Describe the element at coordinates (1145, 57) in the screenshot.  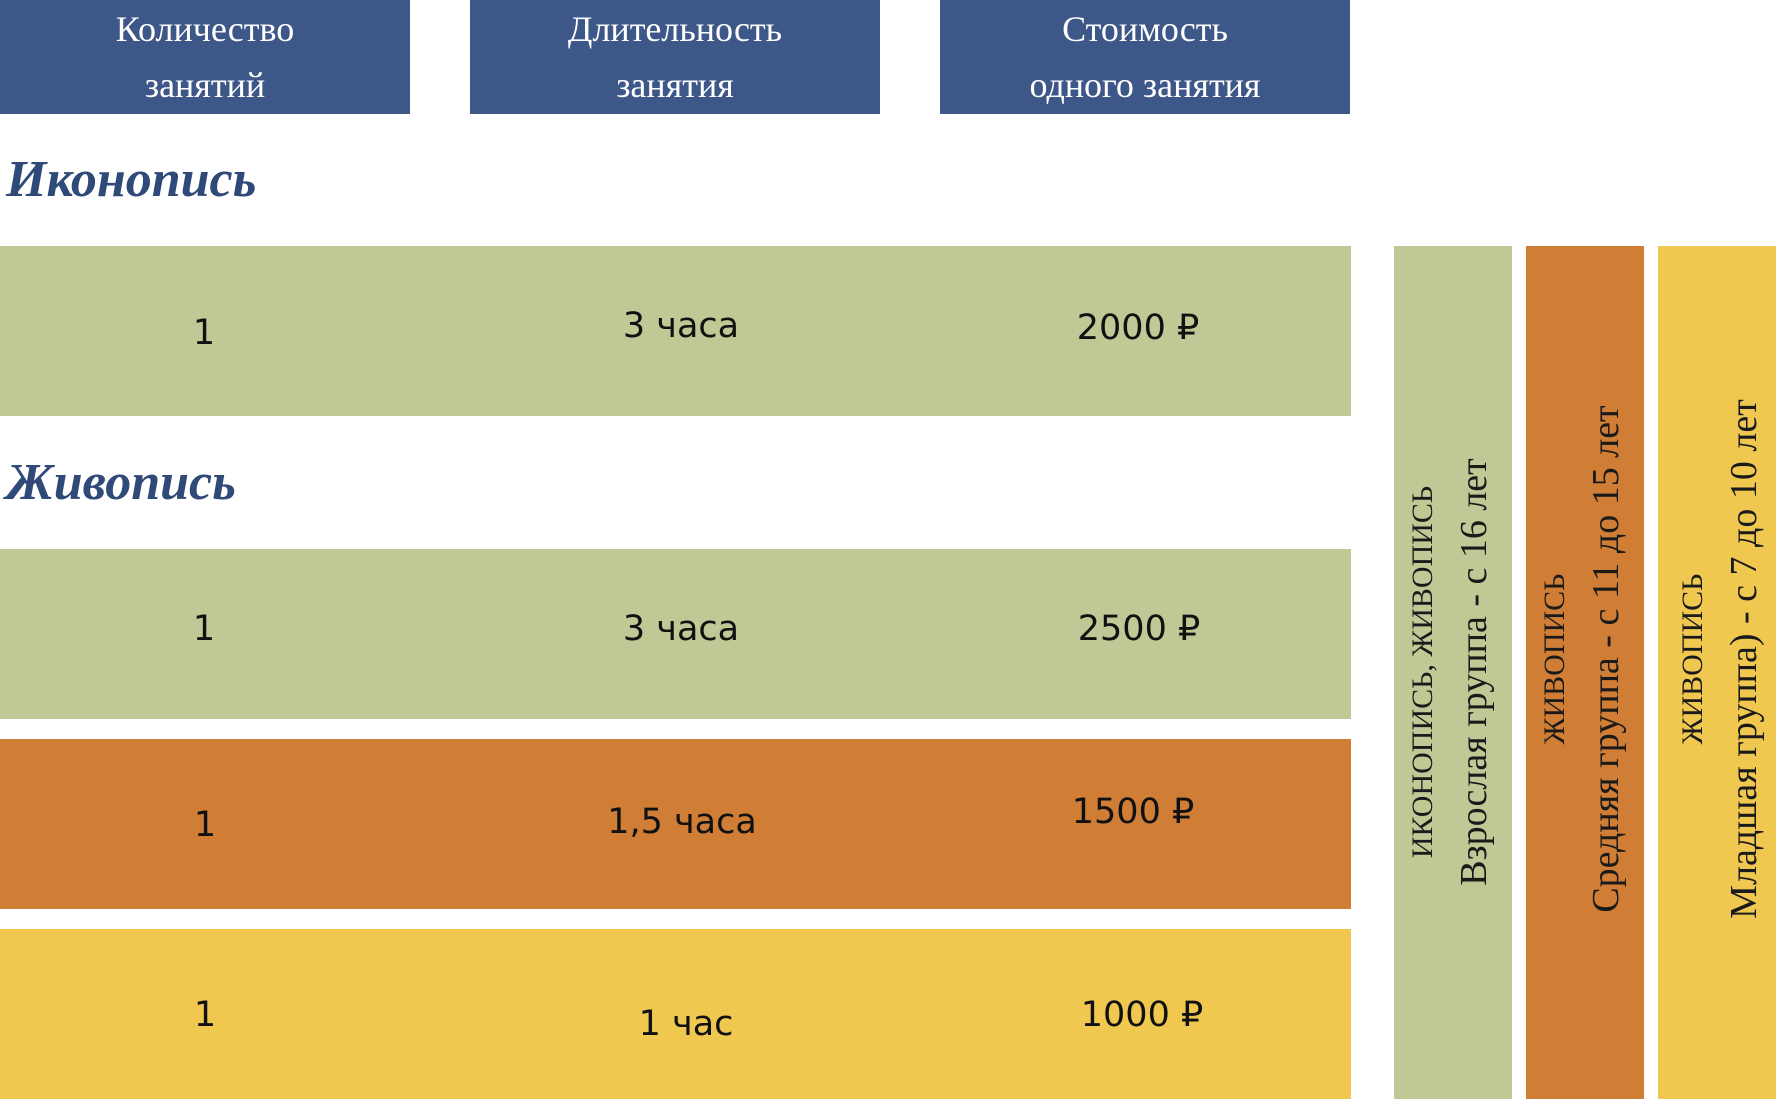
I see `header-price: Стоимость одного занятия` at that location.